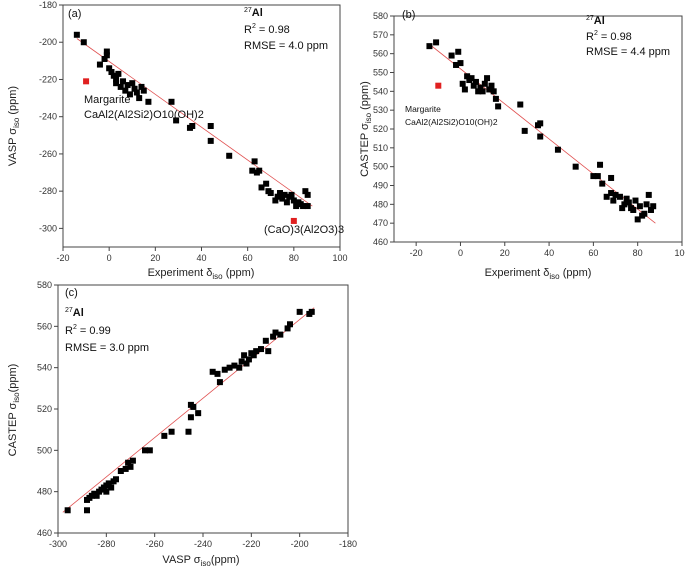 This screenshot has height=571, width=685. What do you see at coordinates (248, 10) in the screenshot?
I see `panel-a-nucleus-mass: 27` at bounding box center [248, 10].